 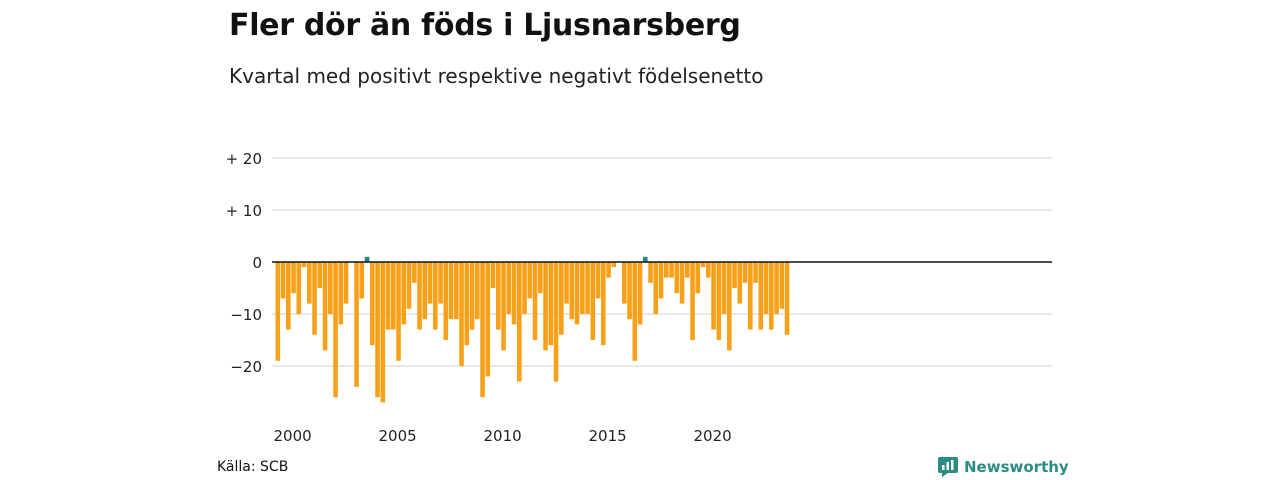 What do you see at coordinates (246, 315) in the screenshot?
I see `y-tick-label: −10` at bounding box center [246, 315].